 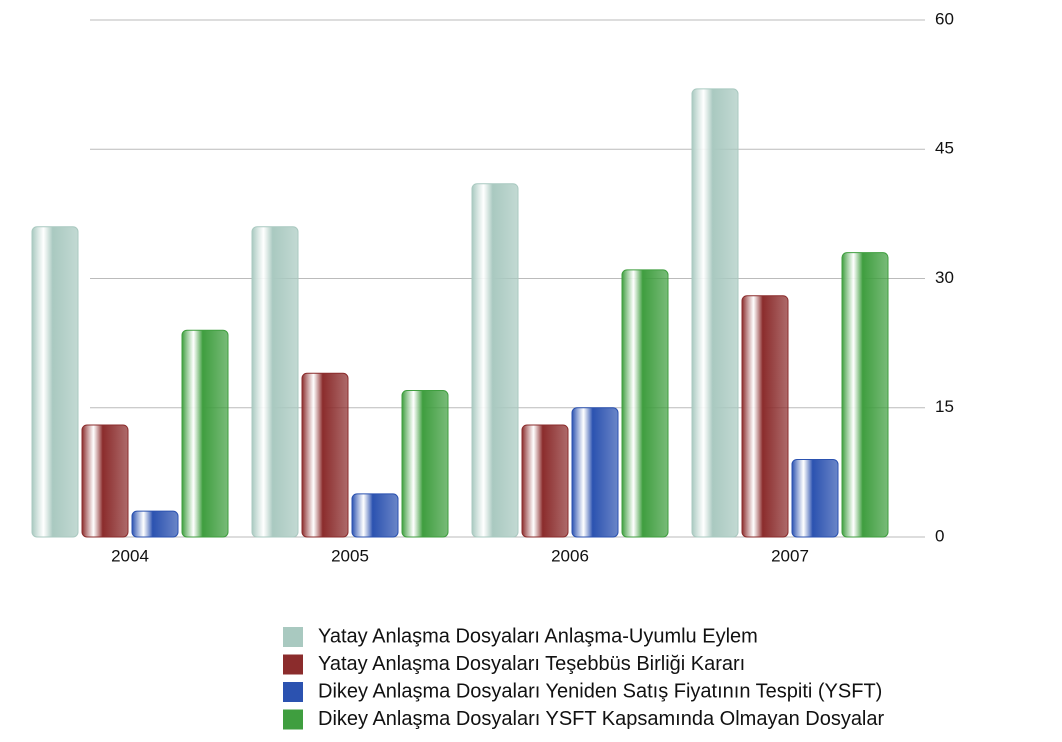 What do you see at coordinates (570, 555) in the screenshot?
I see `x-tick-label: 2006` at bounding box center [570, 555].